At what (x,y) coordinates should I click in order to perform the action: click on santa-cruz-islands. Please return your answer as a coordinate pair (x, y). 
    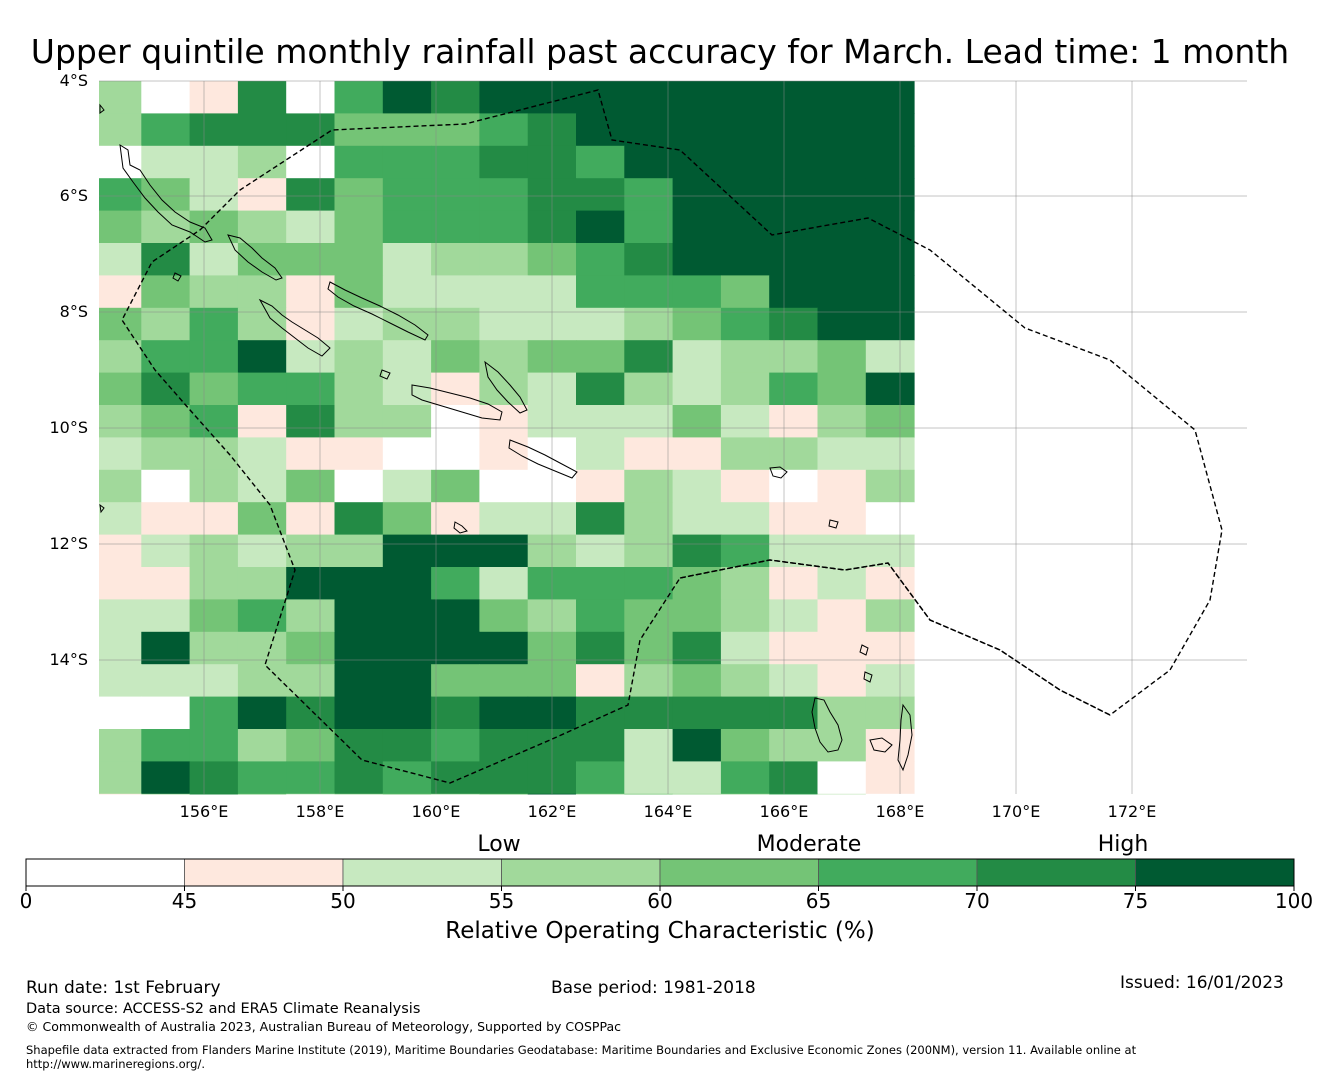
    Looking at the image, I should click on (460, 527).